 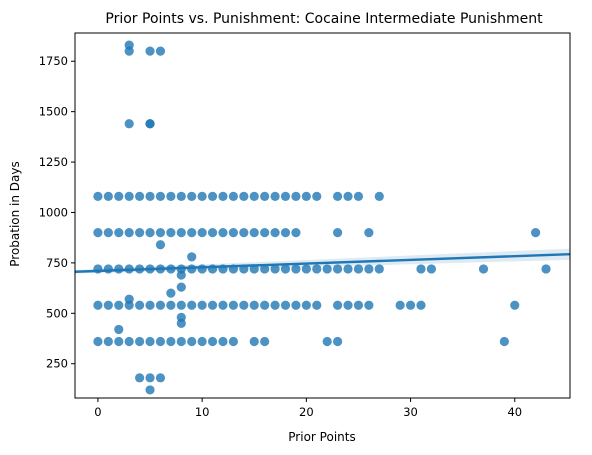 I want to click on x-tick-label: 30, so click(x=410, y=412).